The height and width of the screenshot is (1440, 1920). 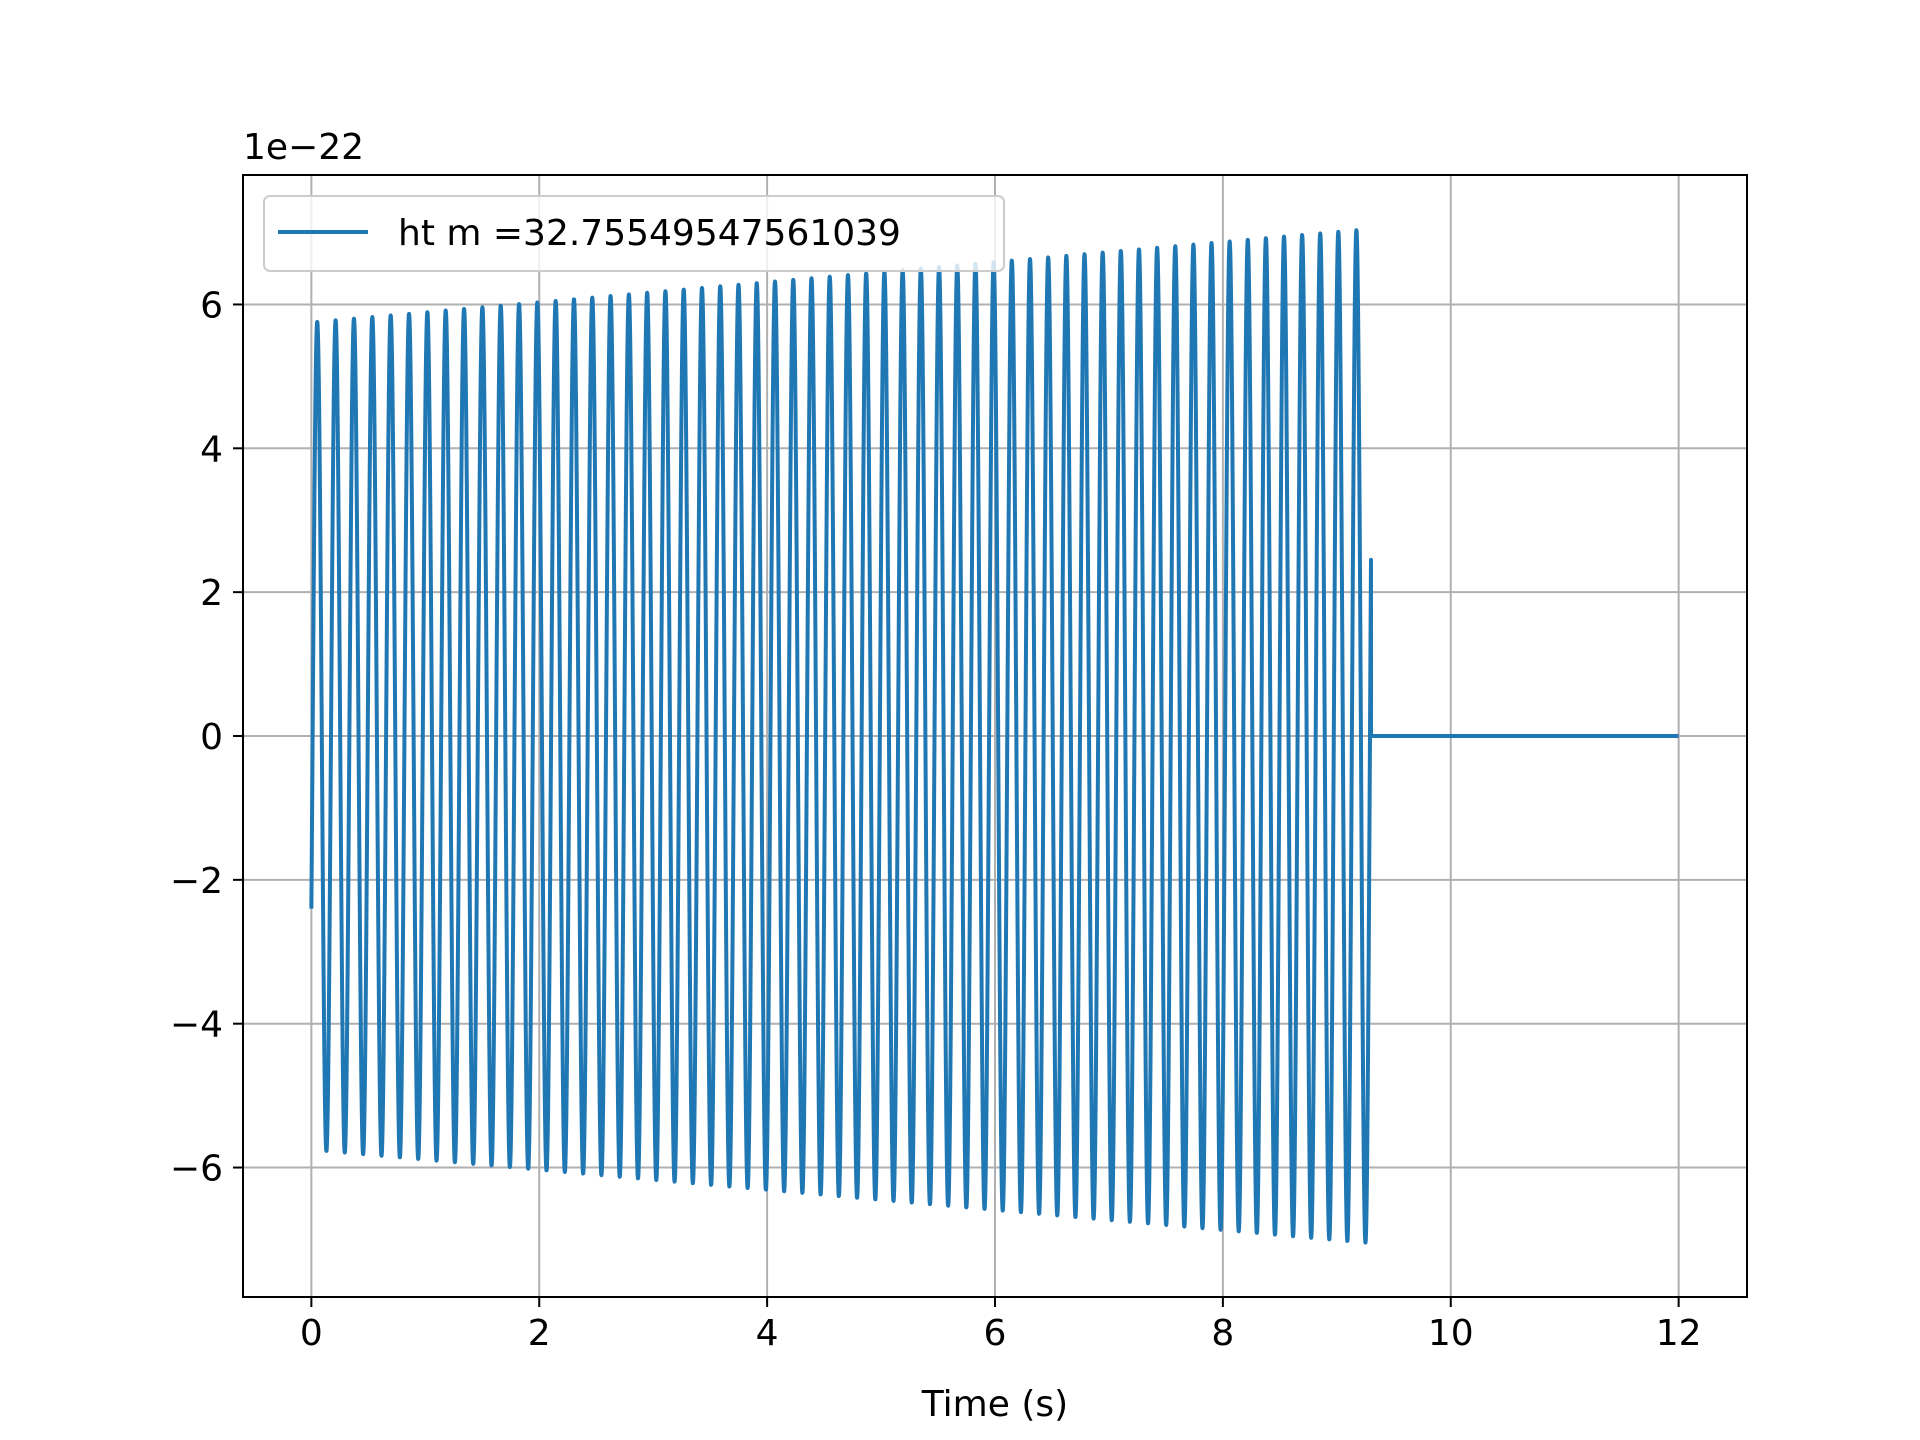 I want to click on x-tick-label: 8, so click(x=1222, y=1333).